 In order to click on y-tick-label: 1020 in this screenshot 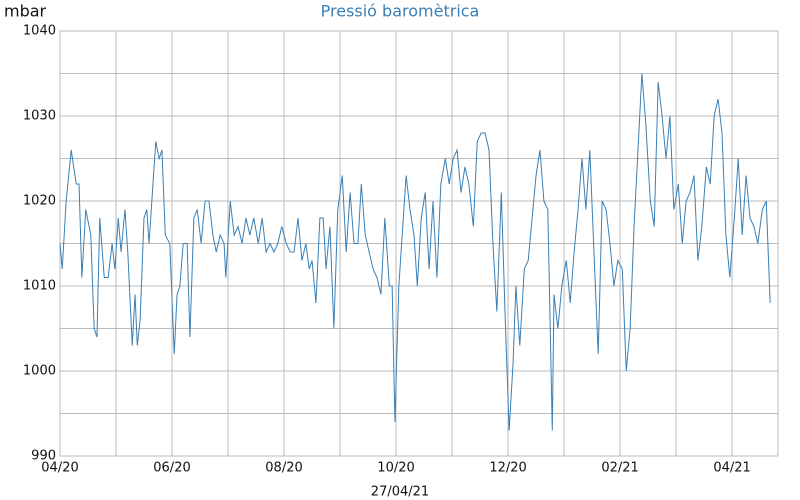, I will do `click(39, 201)`.